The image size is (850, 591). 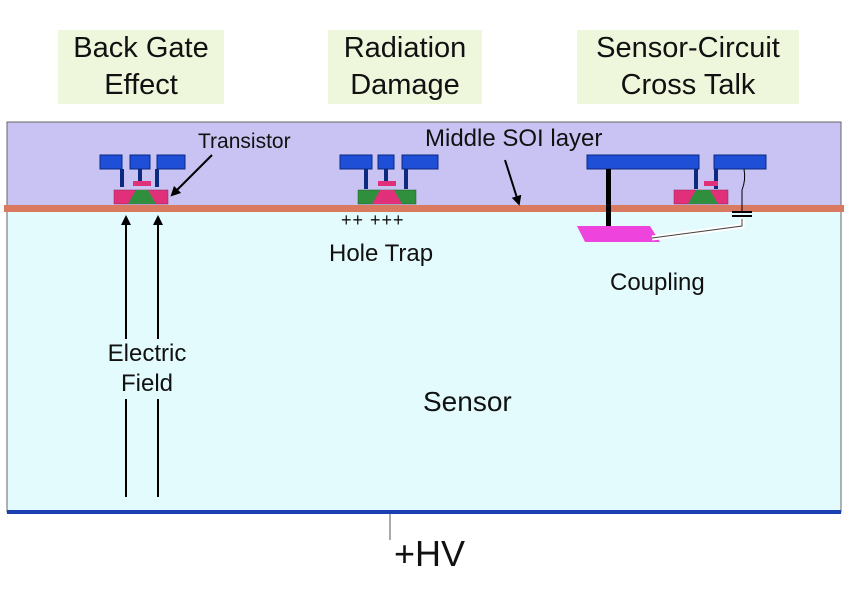 I want to click on header-back-gate-effect: Back Gate Effect, so click(x=141, y=67).